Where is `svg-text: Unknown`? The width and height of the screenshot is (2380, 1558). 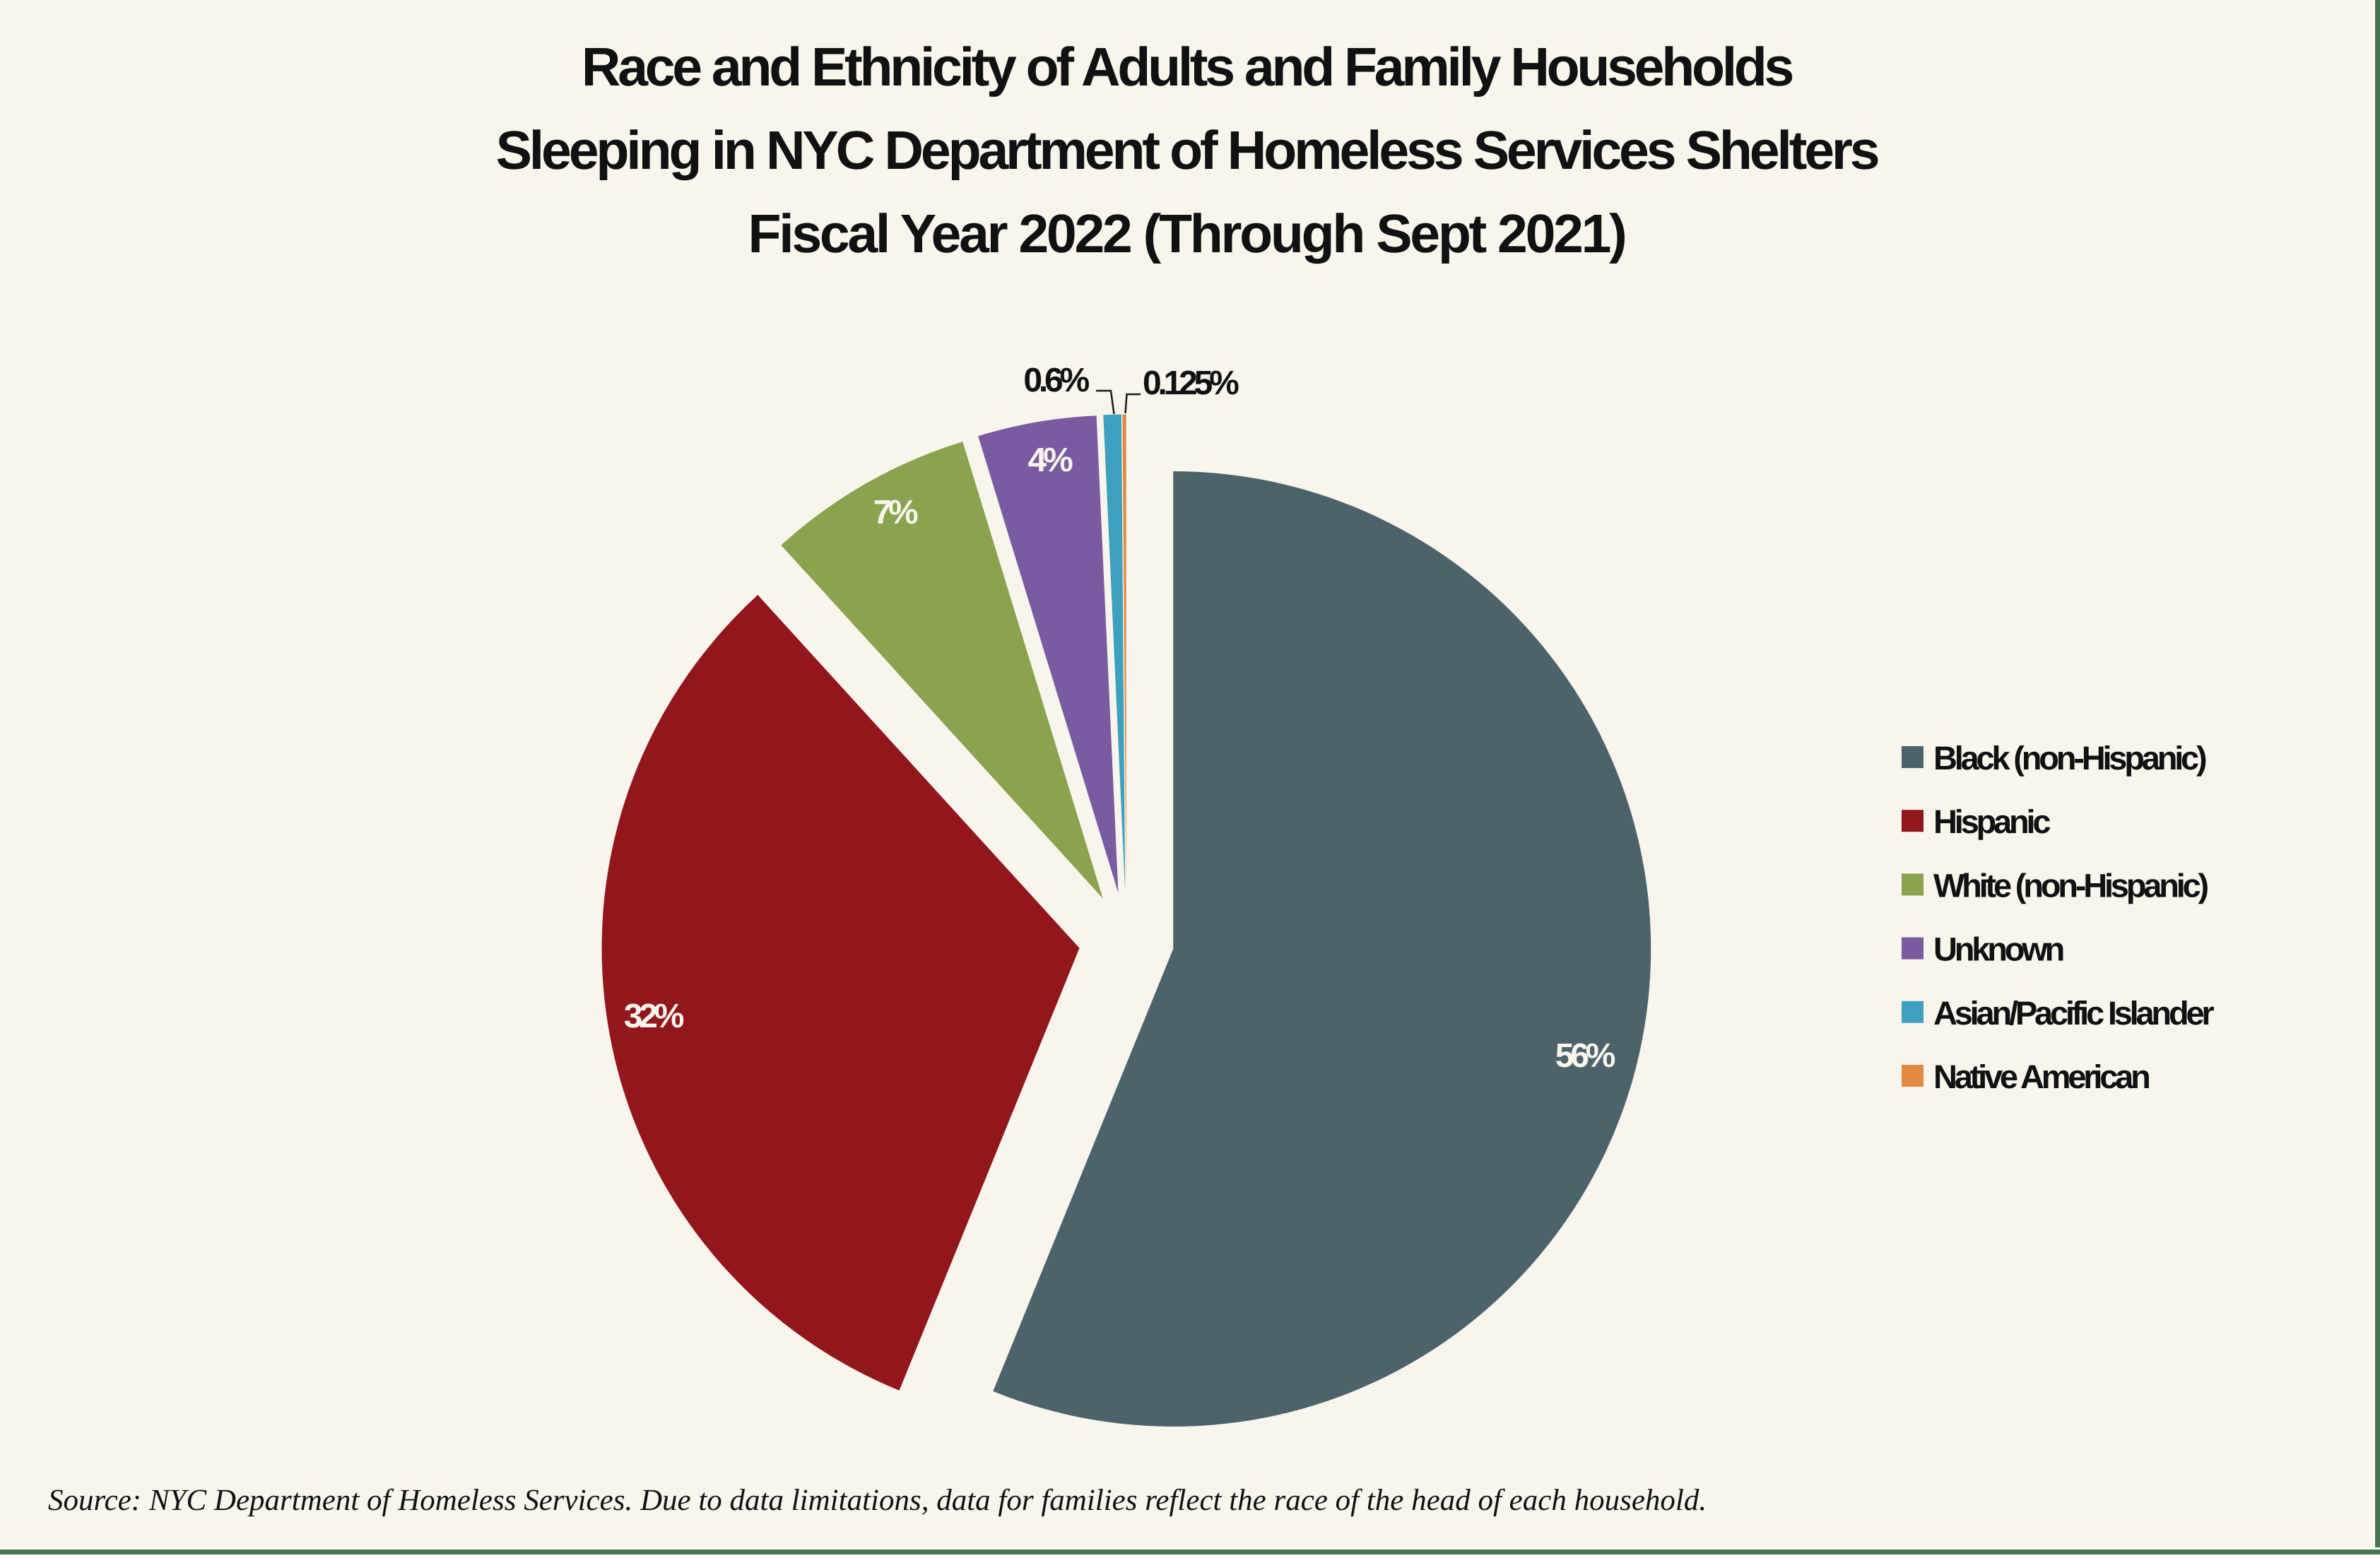 svg-text: Unknown is located at coordinates (1998, 949).